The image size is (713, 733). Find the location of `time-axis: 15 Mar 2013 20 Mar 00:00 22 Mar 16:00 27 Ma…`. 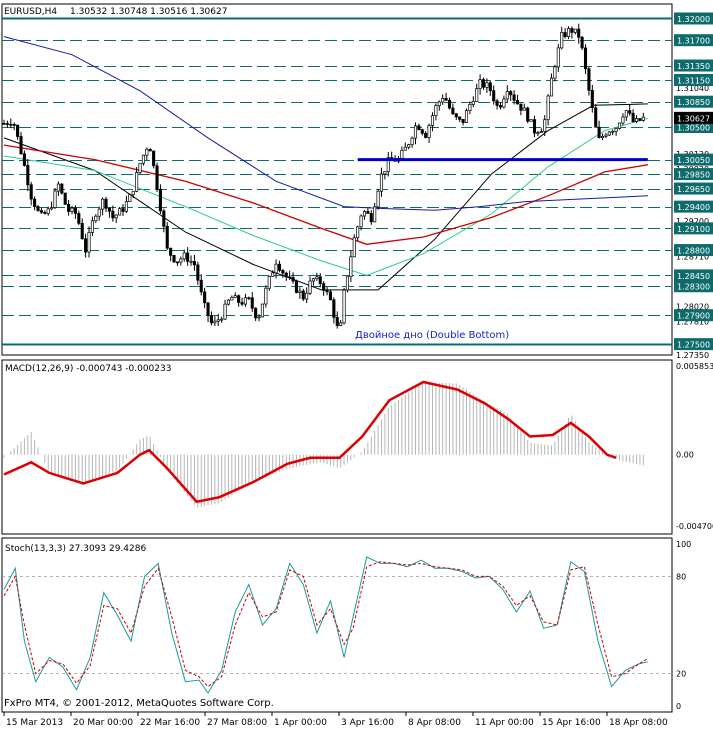

time-axis: 15 Mar 2013 20 Mar 00:00 22 Mar 16:00 27 Ma… is located at coordinates (335, 720).